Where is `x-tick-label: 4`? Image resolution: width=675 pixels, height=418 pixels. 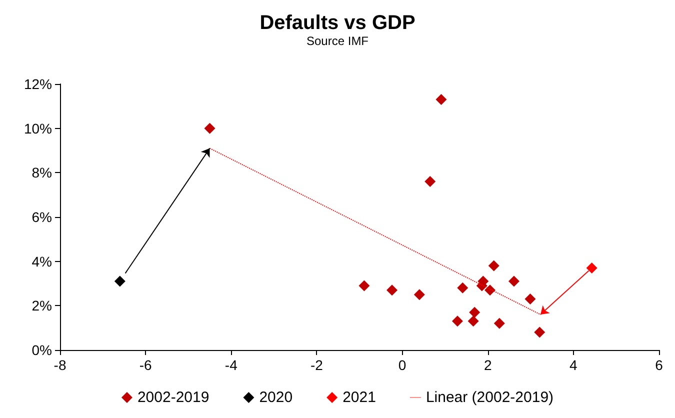 x-tick-label: 4 is located at coordinates (574, 365).